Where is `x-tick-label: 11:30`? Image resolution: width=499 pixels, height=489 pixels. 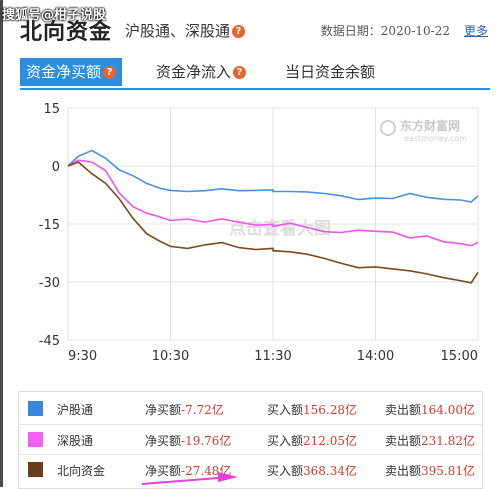 x-tick-label: 11:30 is located at coordinates (272, 356).